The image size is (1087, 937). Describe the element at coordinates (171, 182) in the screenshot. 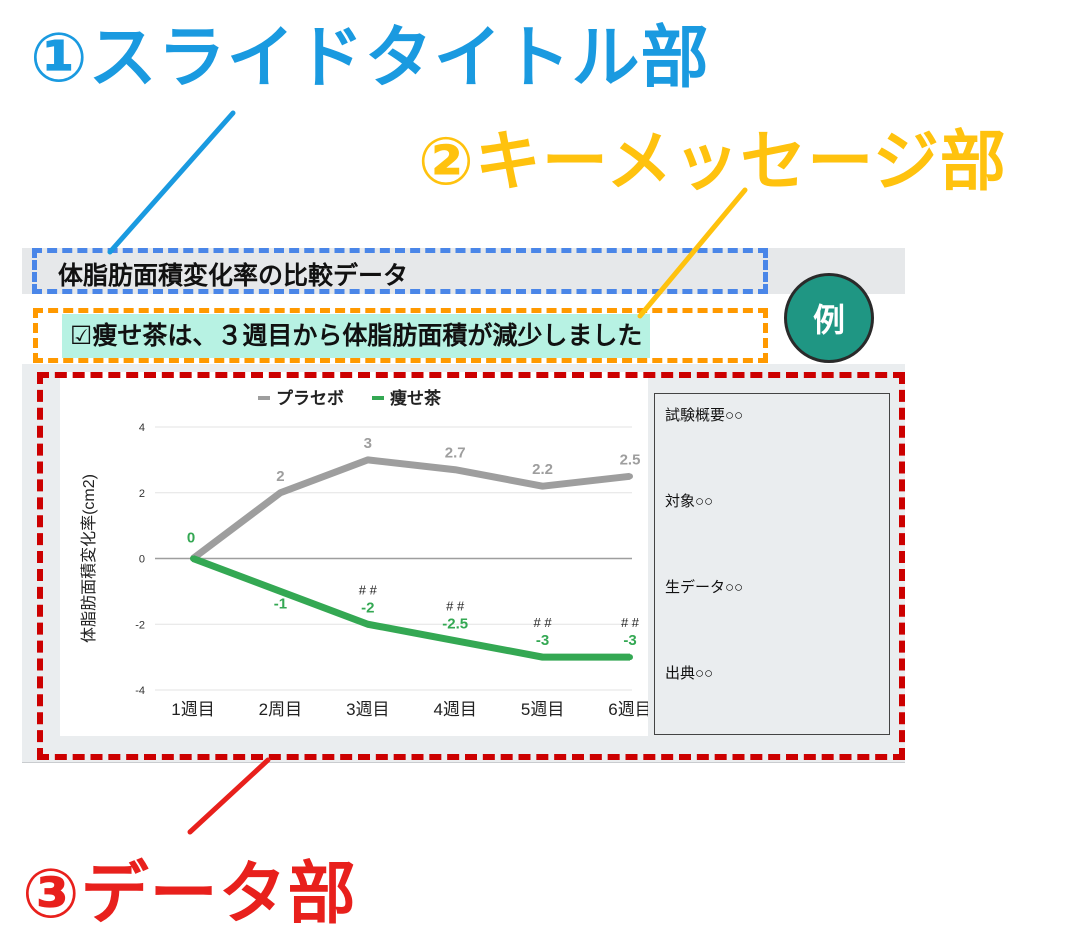

I see `leader-line-title` at that location.